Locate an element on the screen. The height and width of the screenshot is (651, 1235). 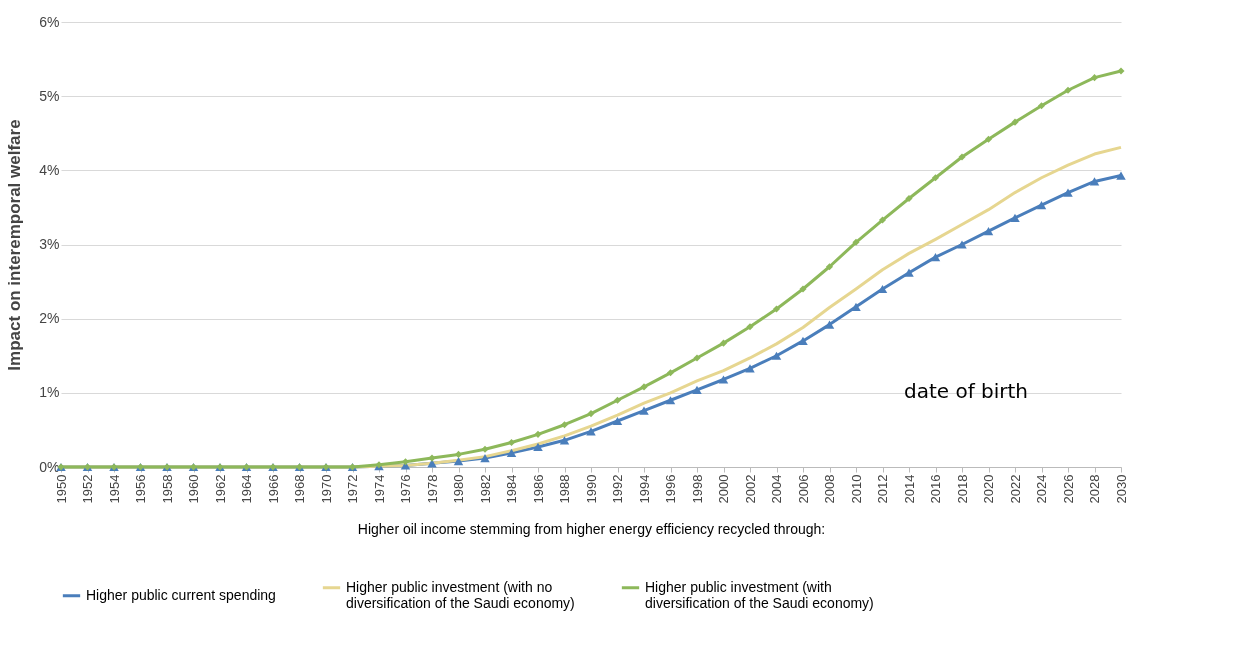
y-tick-label: 2% is located at coordinates (49, 318).